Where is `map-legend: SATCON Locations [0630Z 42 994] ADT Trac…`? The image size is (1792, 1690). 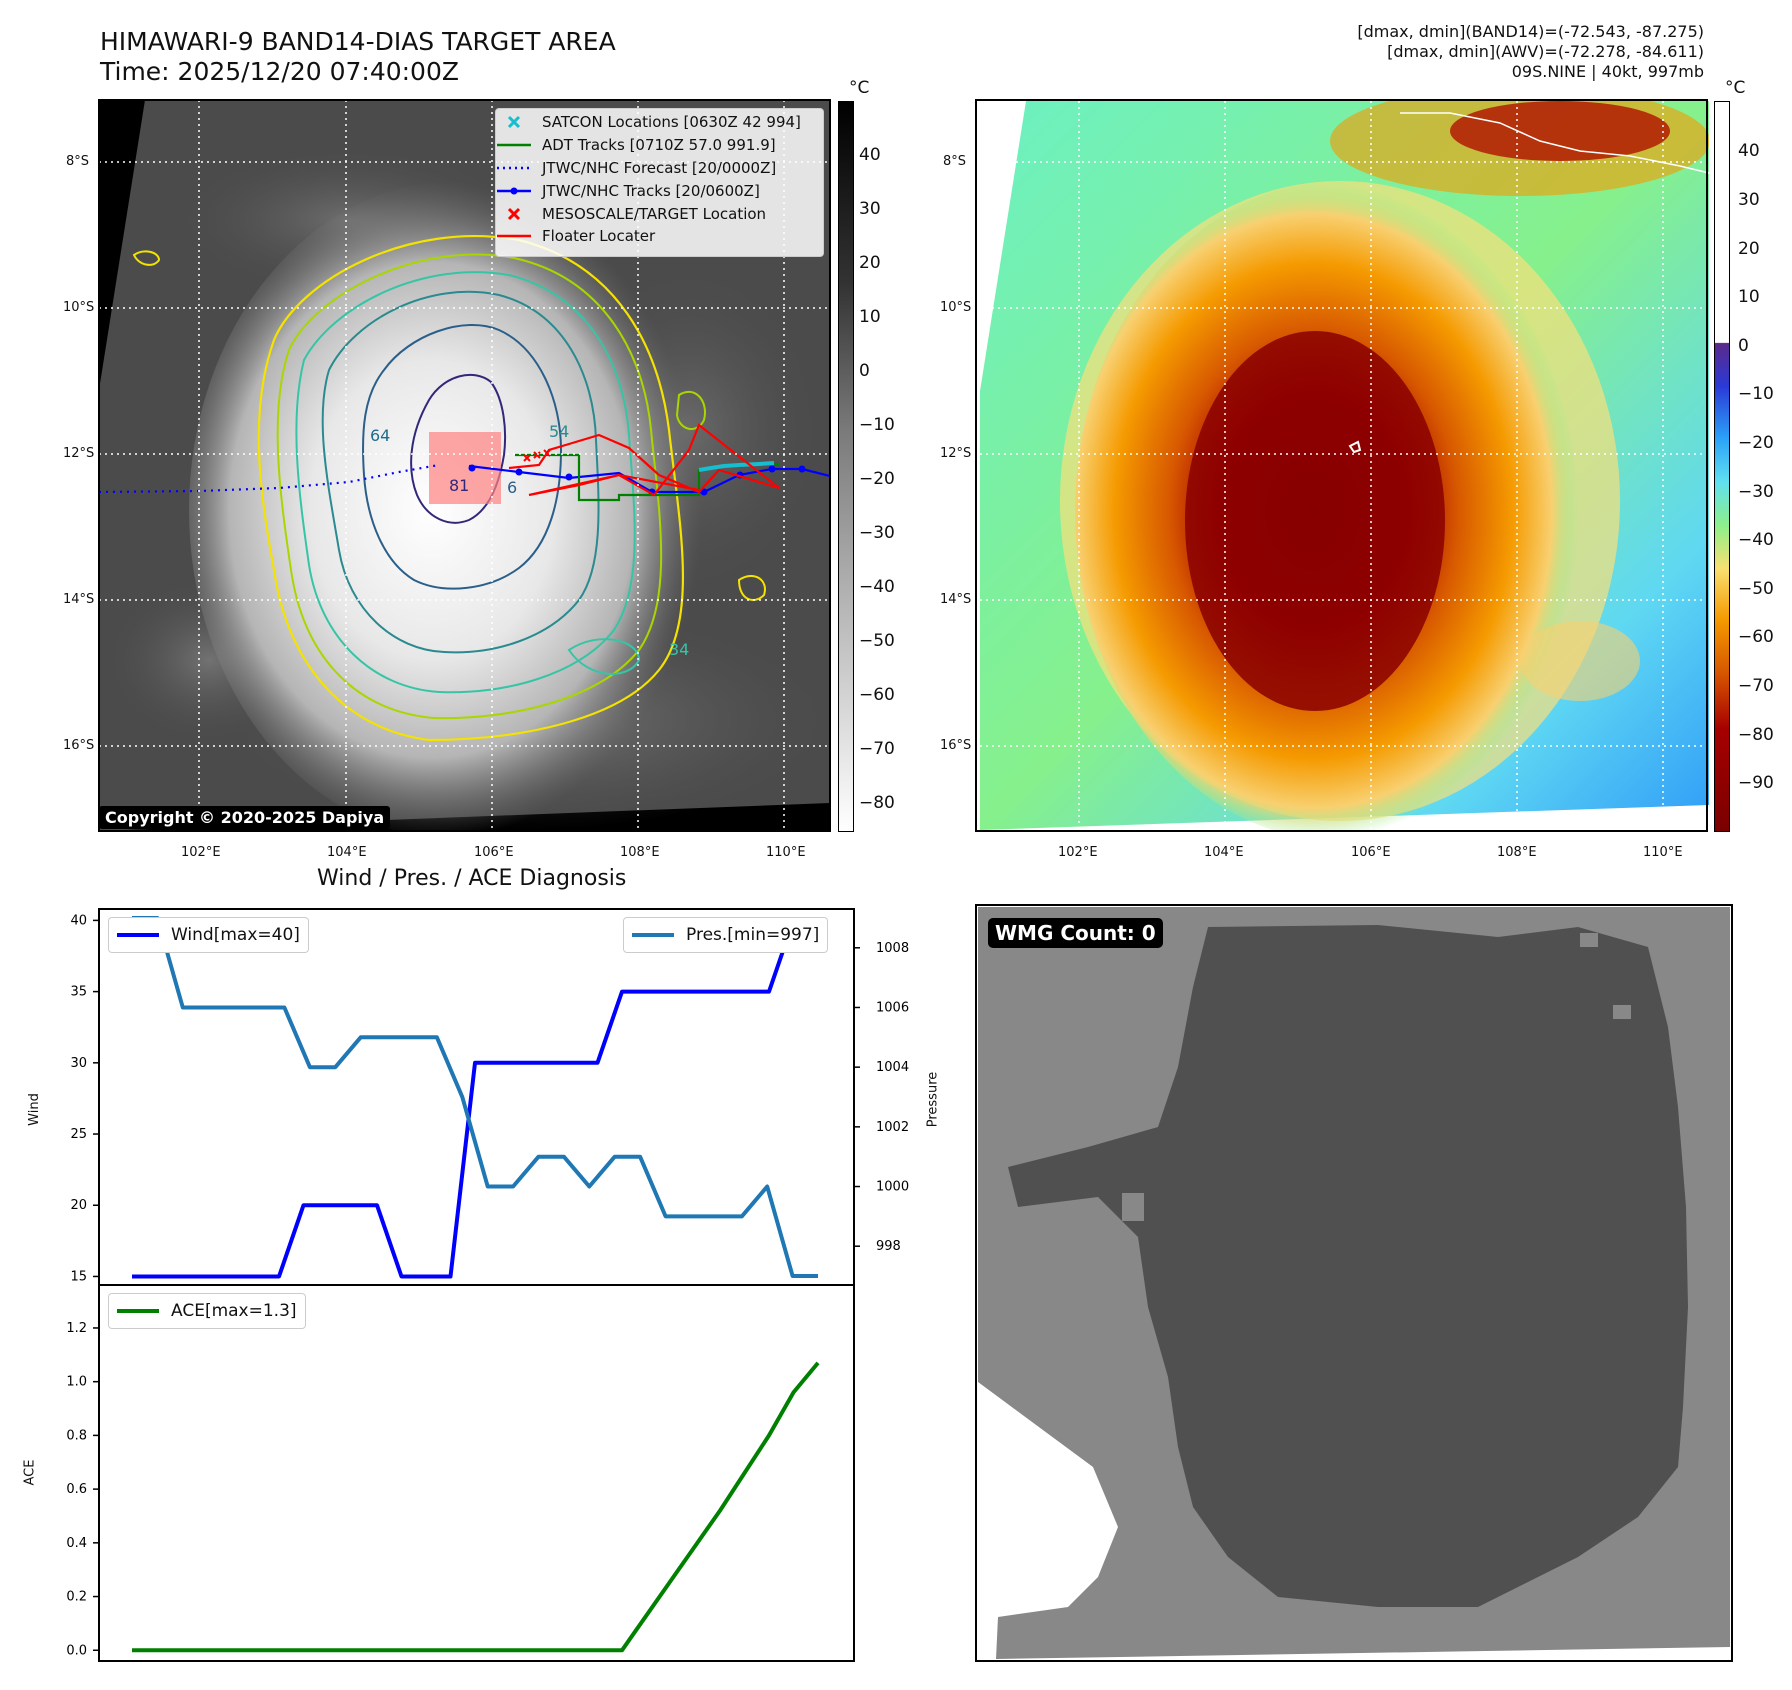 map-legend: SATCON Locations [0630Z 42 994] ADT Trac… is located at coordinates (659, 182).